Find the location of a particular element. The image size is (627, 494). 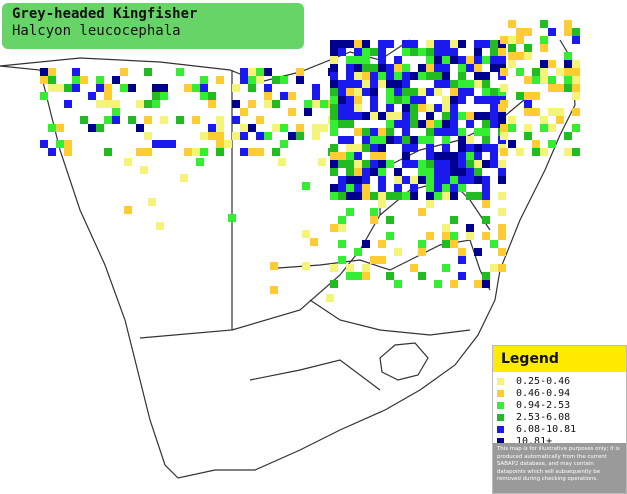

legend-item: 10.81+ is located at coordinates (561, 442).